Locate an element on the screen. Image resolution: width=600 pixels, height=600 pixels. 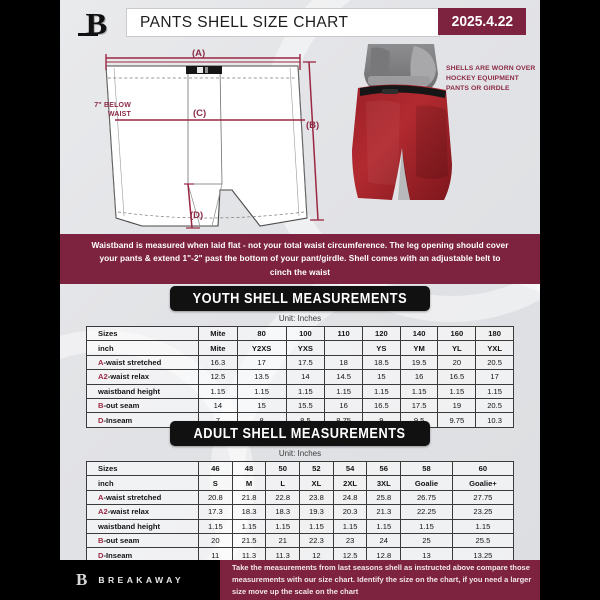
measure-label-a: (A) is located at coordinates (199, 53).